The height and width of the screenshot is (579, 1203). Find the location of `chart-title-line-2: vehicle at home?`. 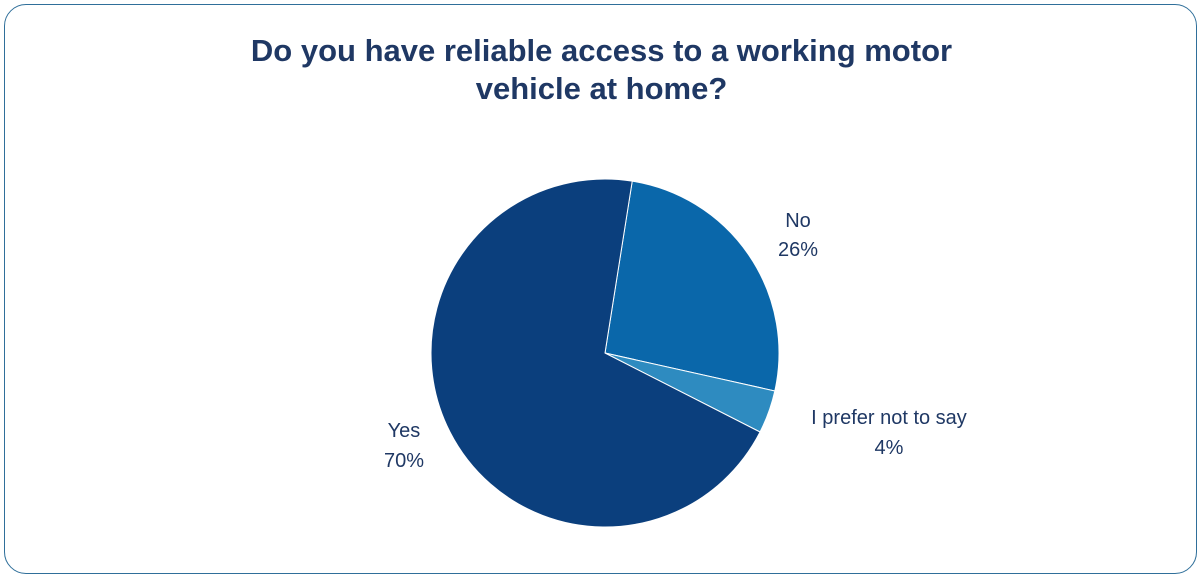

chart-title-line-2: vehicle at home? is located at coordinates (601, 88).